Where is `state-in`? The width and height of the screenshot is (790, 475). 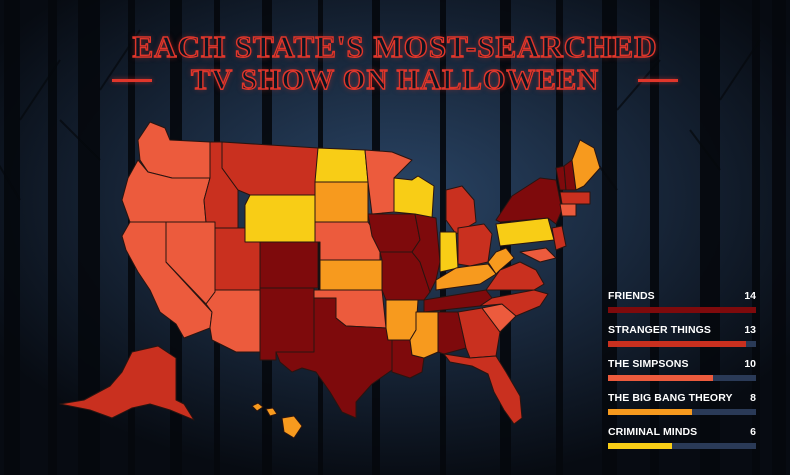 state-in is located at coordinates (449, 252).